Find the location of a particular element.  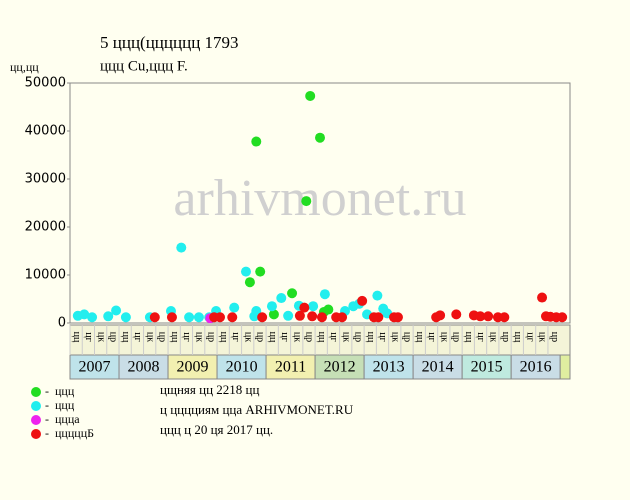

chart-subtitle: ццц Cu,ццц F. is located at coordinates (144, 66).